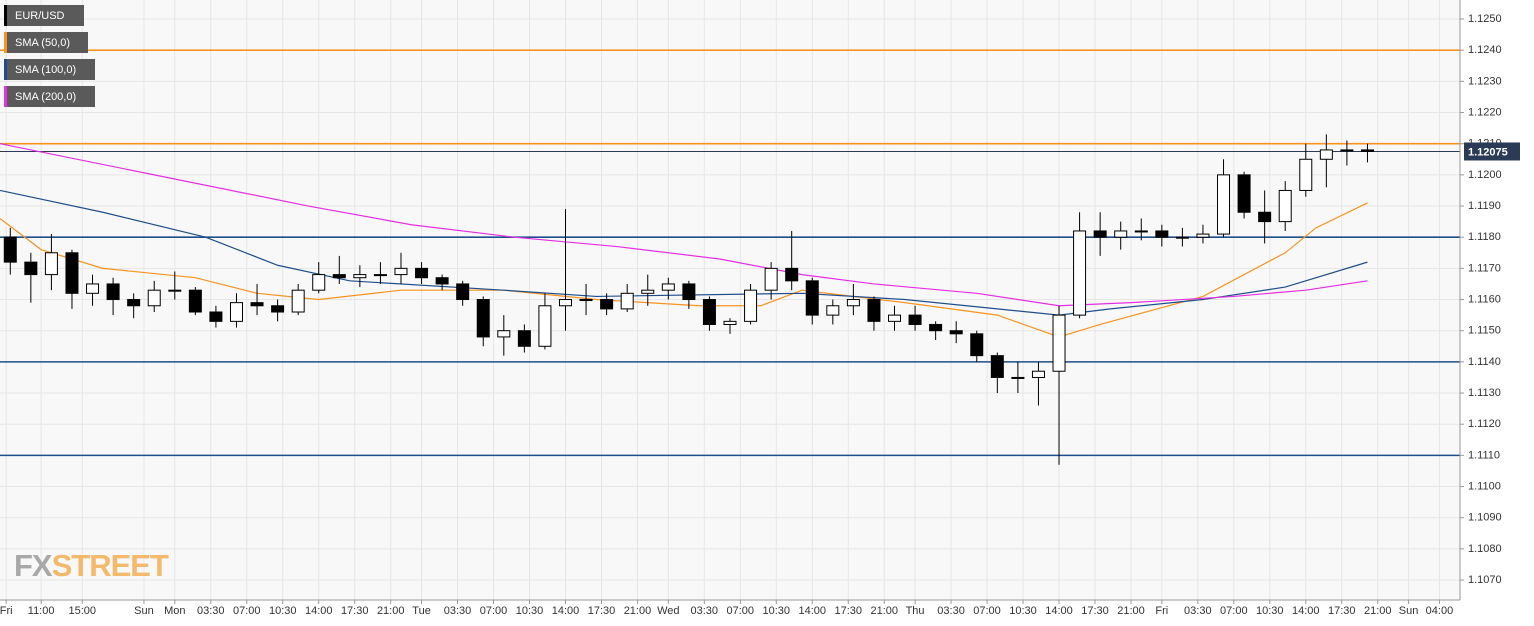 The height and width of the screenshot is (626, 1534). What do you see at coordinates (1485, 81) in the screenshot?
I see `y-tick-label: 1.1230` at bounding box center [1485, 81].